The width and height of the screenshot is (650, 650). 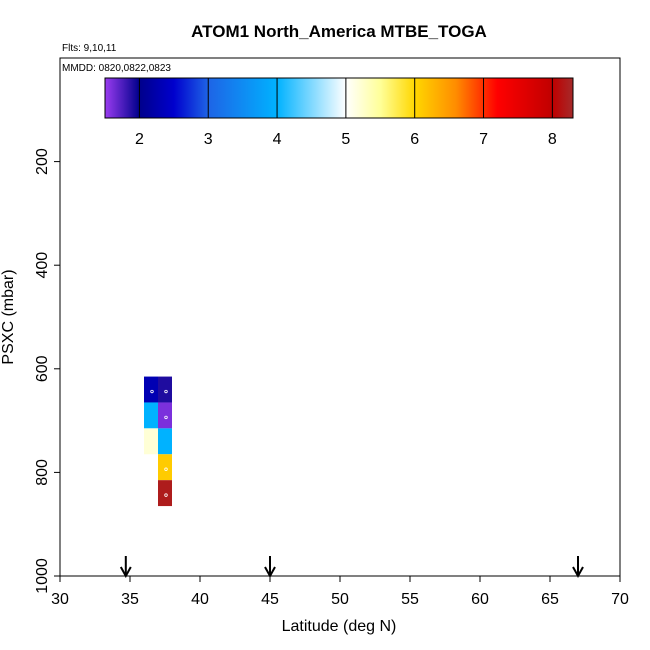 What do you see at coordinates (116, 68) in the screenshot?
I see `dates-note: MMDD: 0820,0822,0823` at bounding box center [116, 68].